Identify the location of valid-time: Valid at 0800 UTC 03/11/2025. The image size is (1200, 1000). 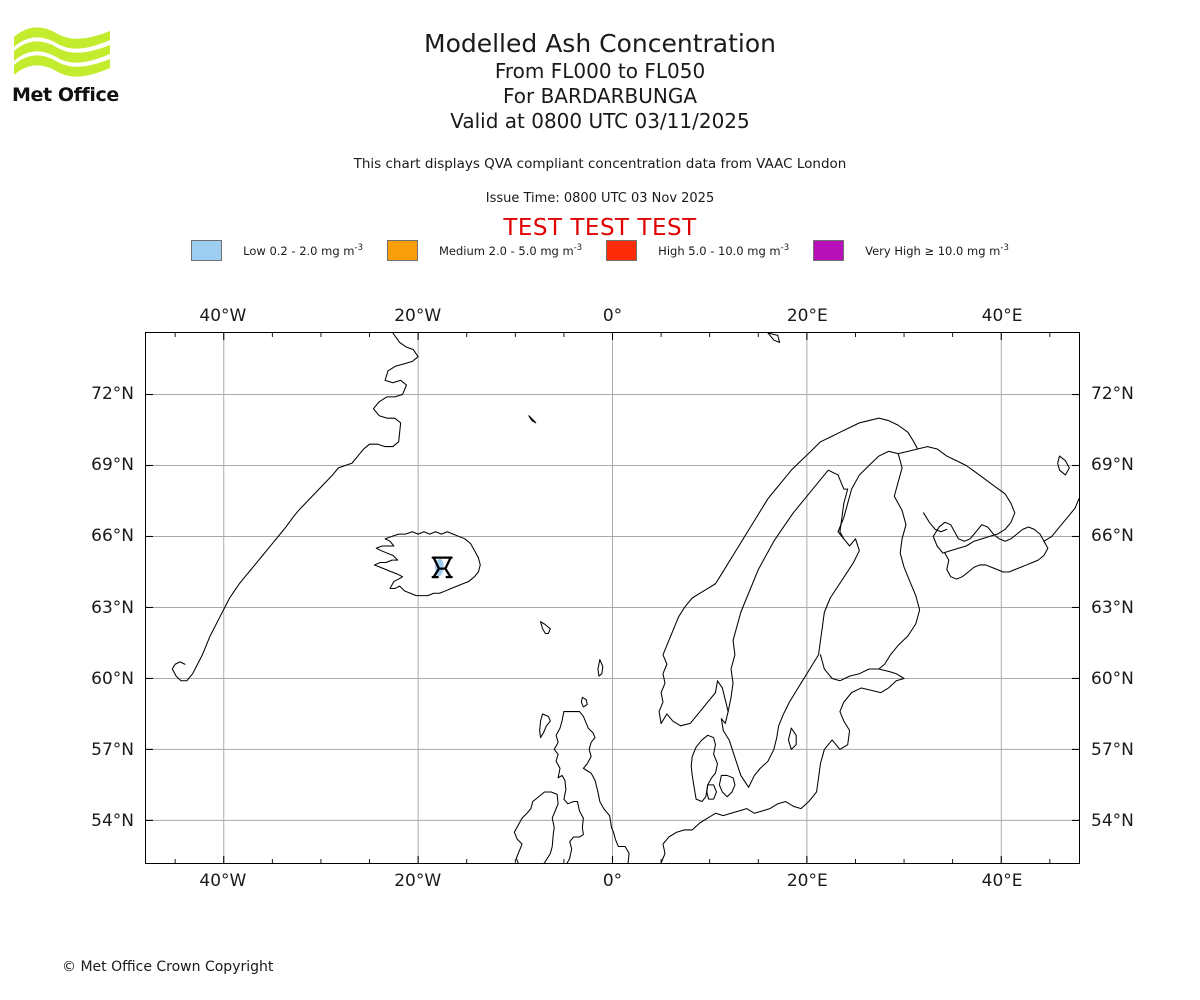
(600, 121).